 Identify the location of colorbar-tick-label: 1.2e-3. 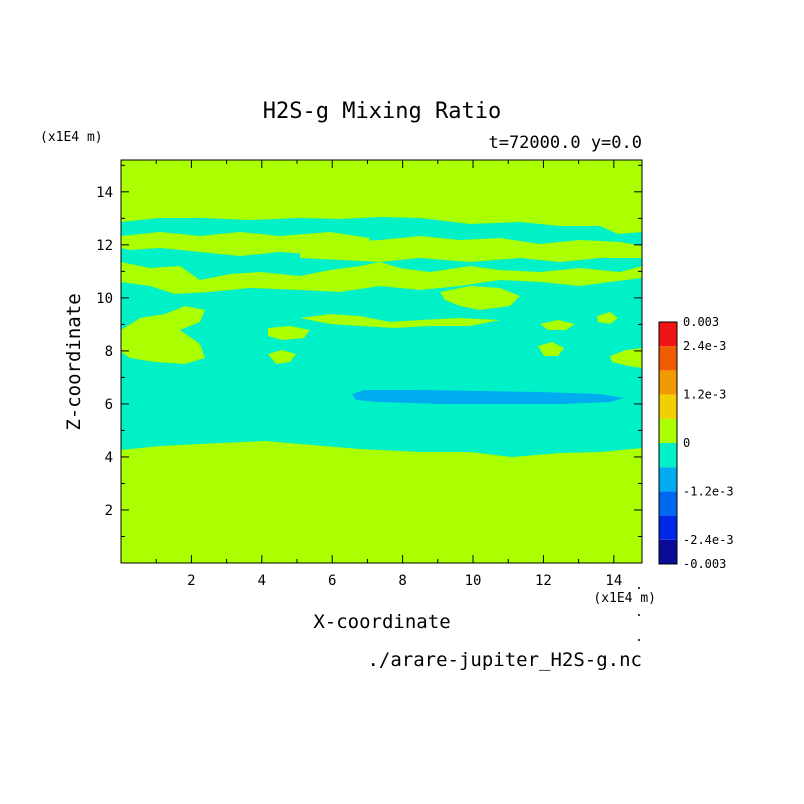
(704, 395).